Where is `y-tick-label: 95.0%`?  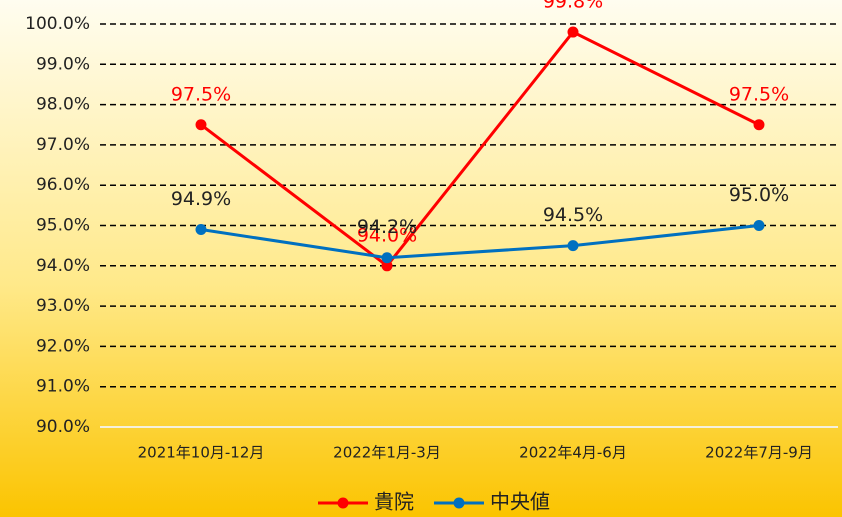 y-tick-label: 95.0% is located at coordinates (63, 226).